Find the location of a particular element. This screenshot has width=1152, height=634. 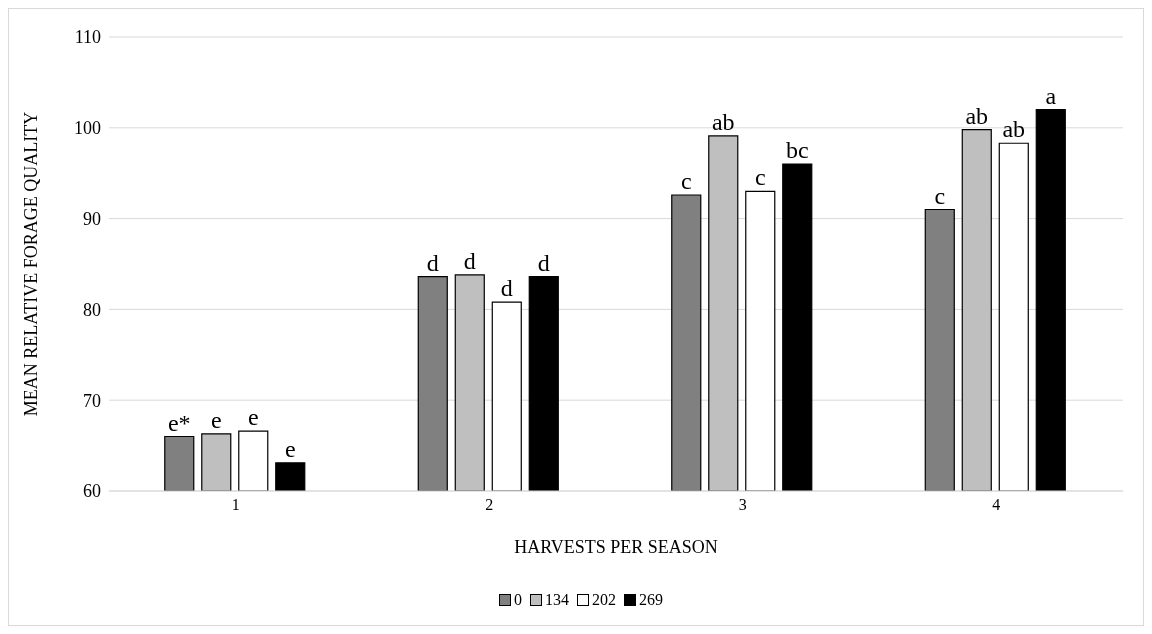

y-axis-title: MEAN RELATIVE FORAGE QUALITY is located at coordinates (31, 264).